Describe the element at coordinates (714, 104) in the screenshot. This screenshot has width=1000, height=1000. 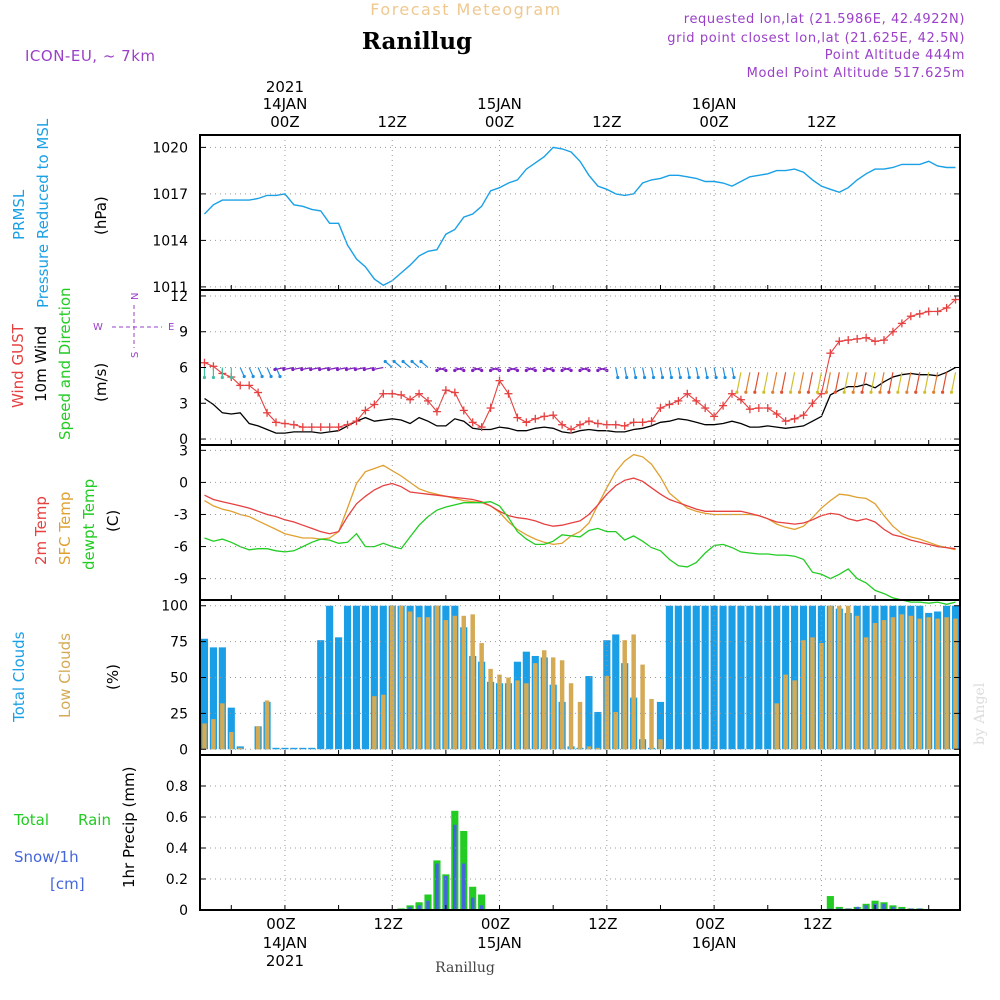
I see `top-date-label: 16JAN` at that location.